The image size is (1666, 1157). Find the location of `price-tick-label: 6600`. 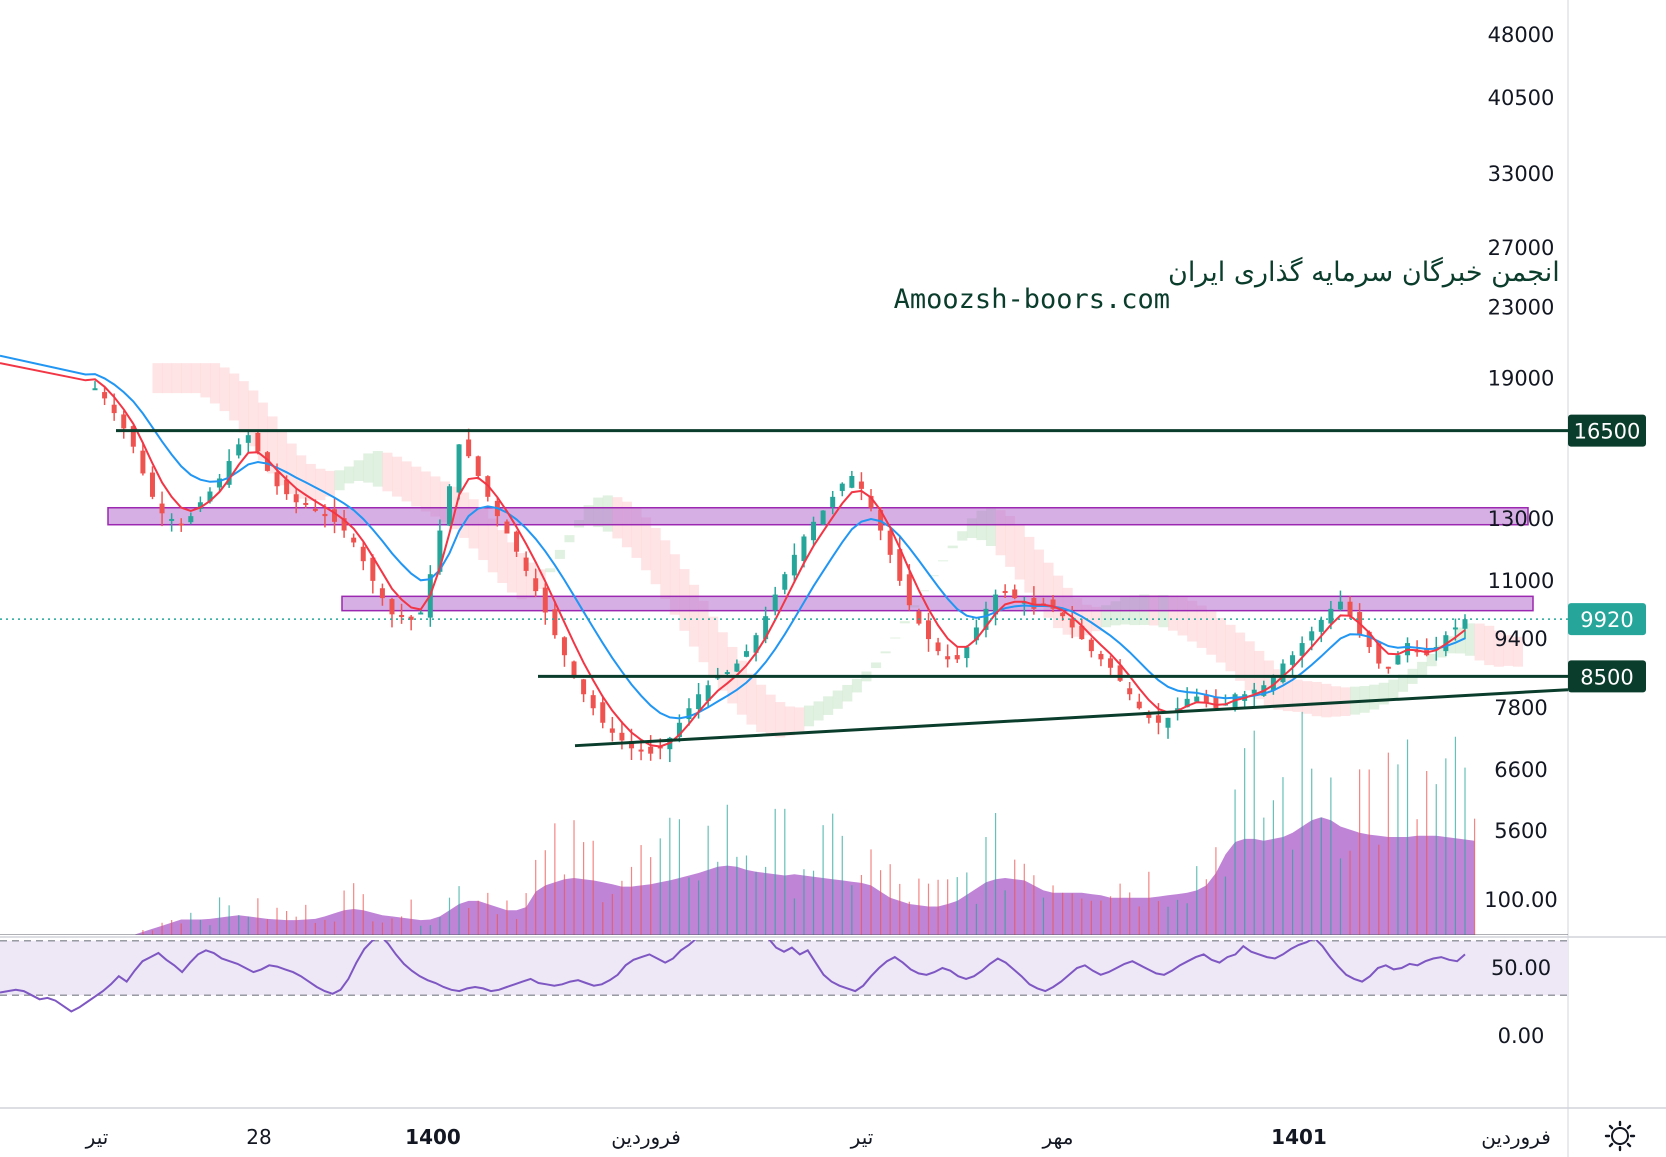

price-tick-label: 6600 is located at coordinates (1520, 770).